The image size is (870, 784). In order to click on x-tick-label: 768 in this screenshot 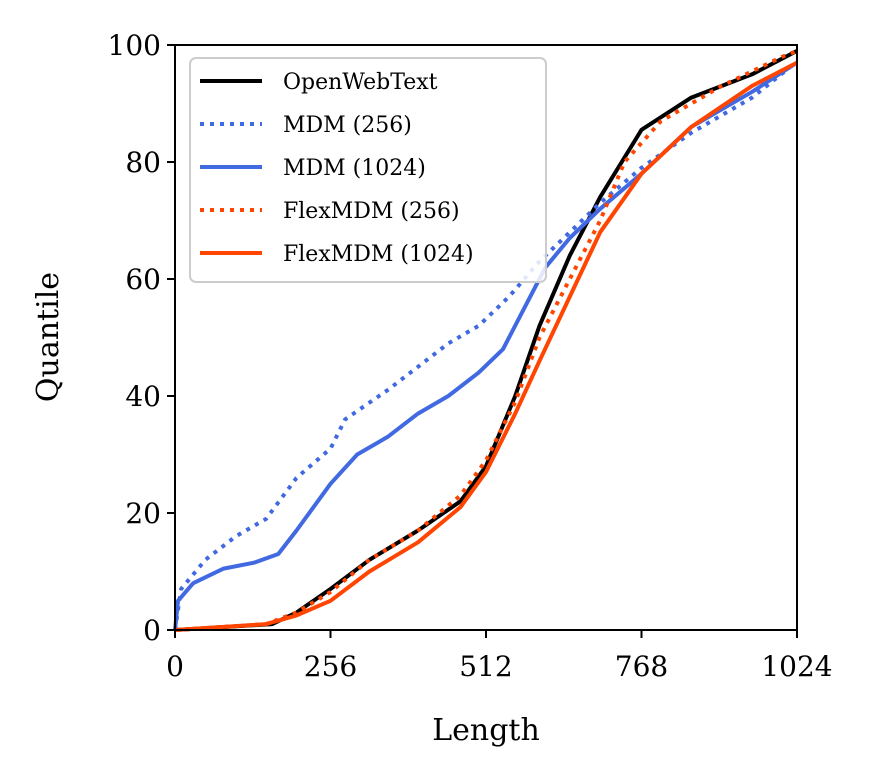, I will do `click(641, 666)`.